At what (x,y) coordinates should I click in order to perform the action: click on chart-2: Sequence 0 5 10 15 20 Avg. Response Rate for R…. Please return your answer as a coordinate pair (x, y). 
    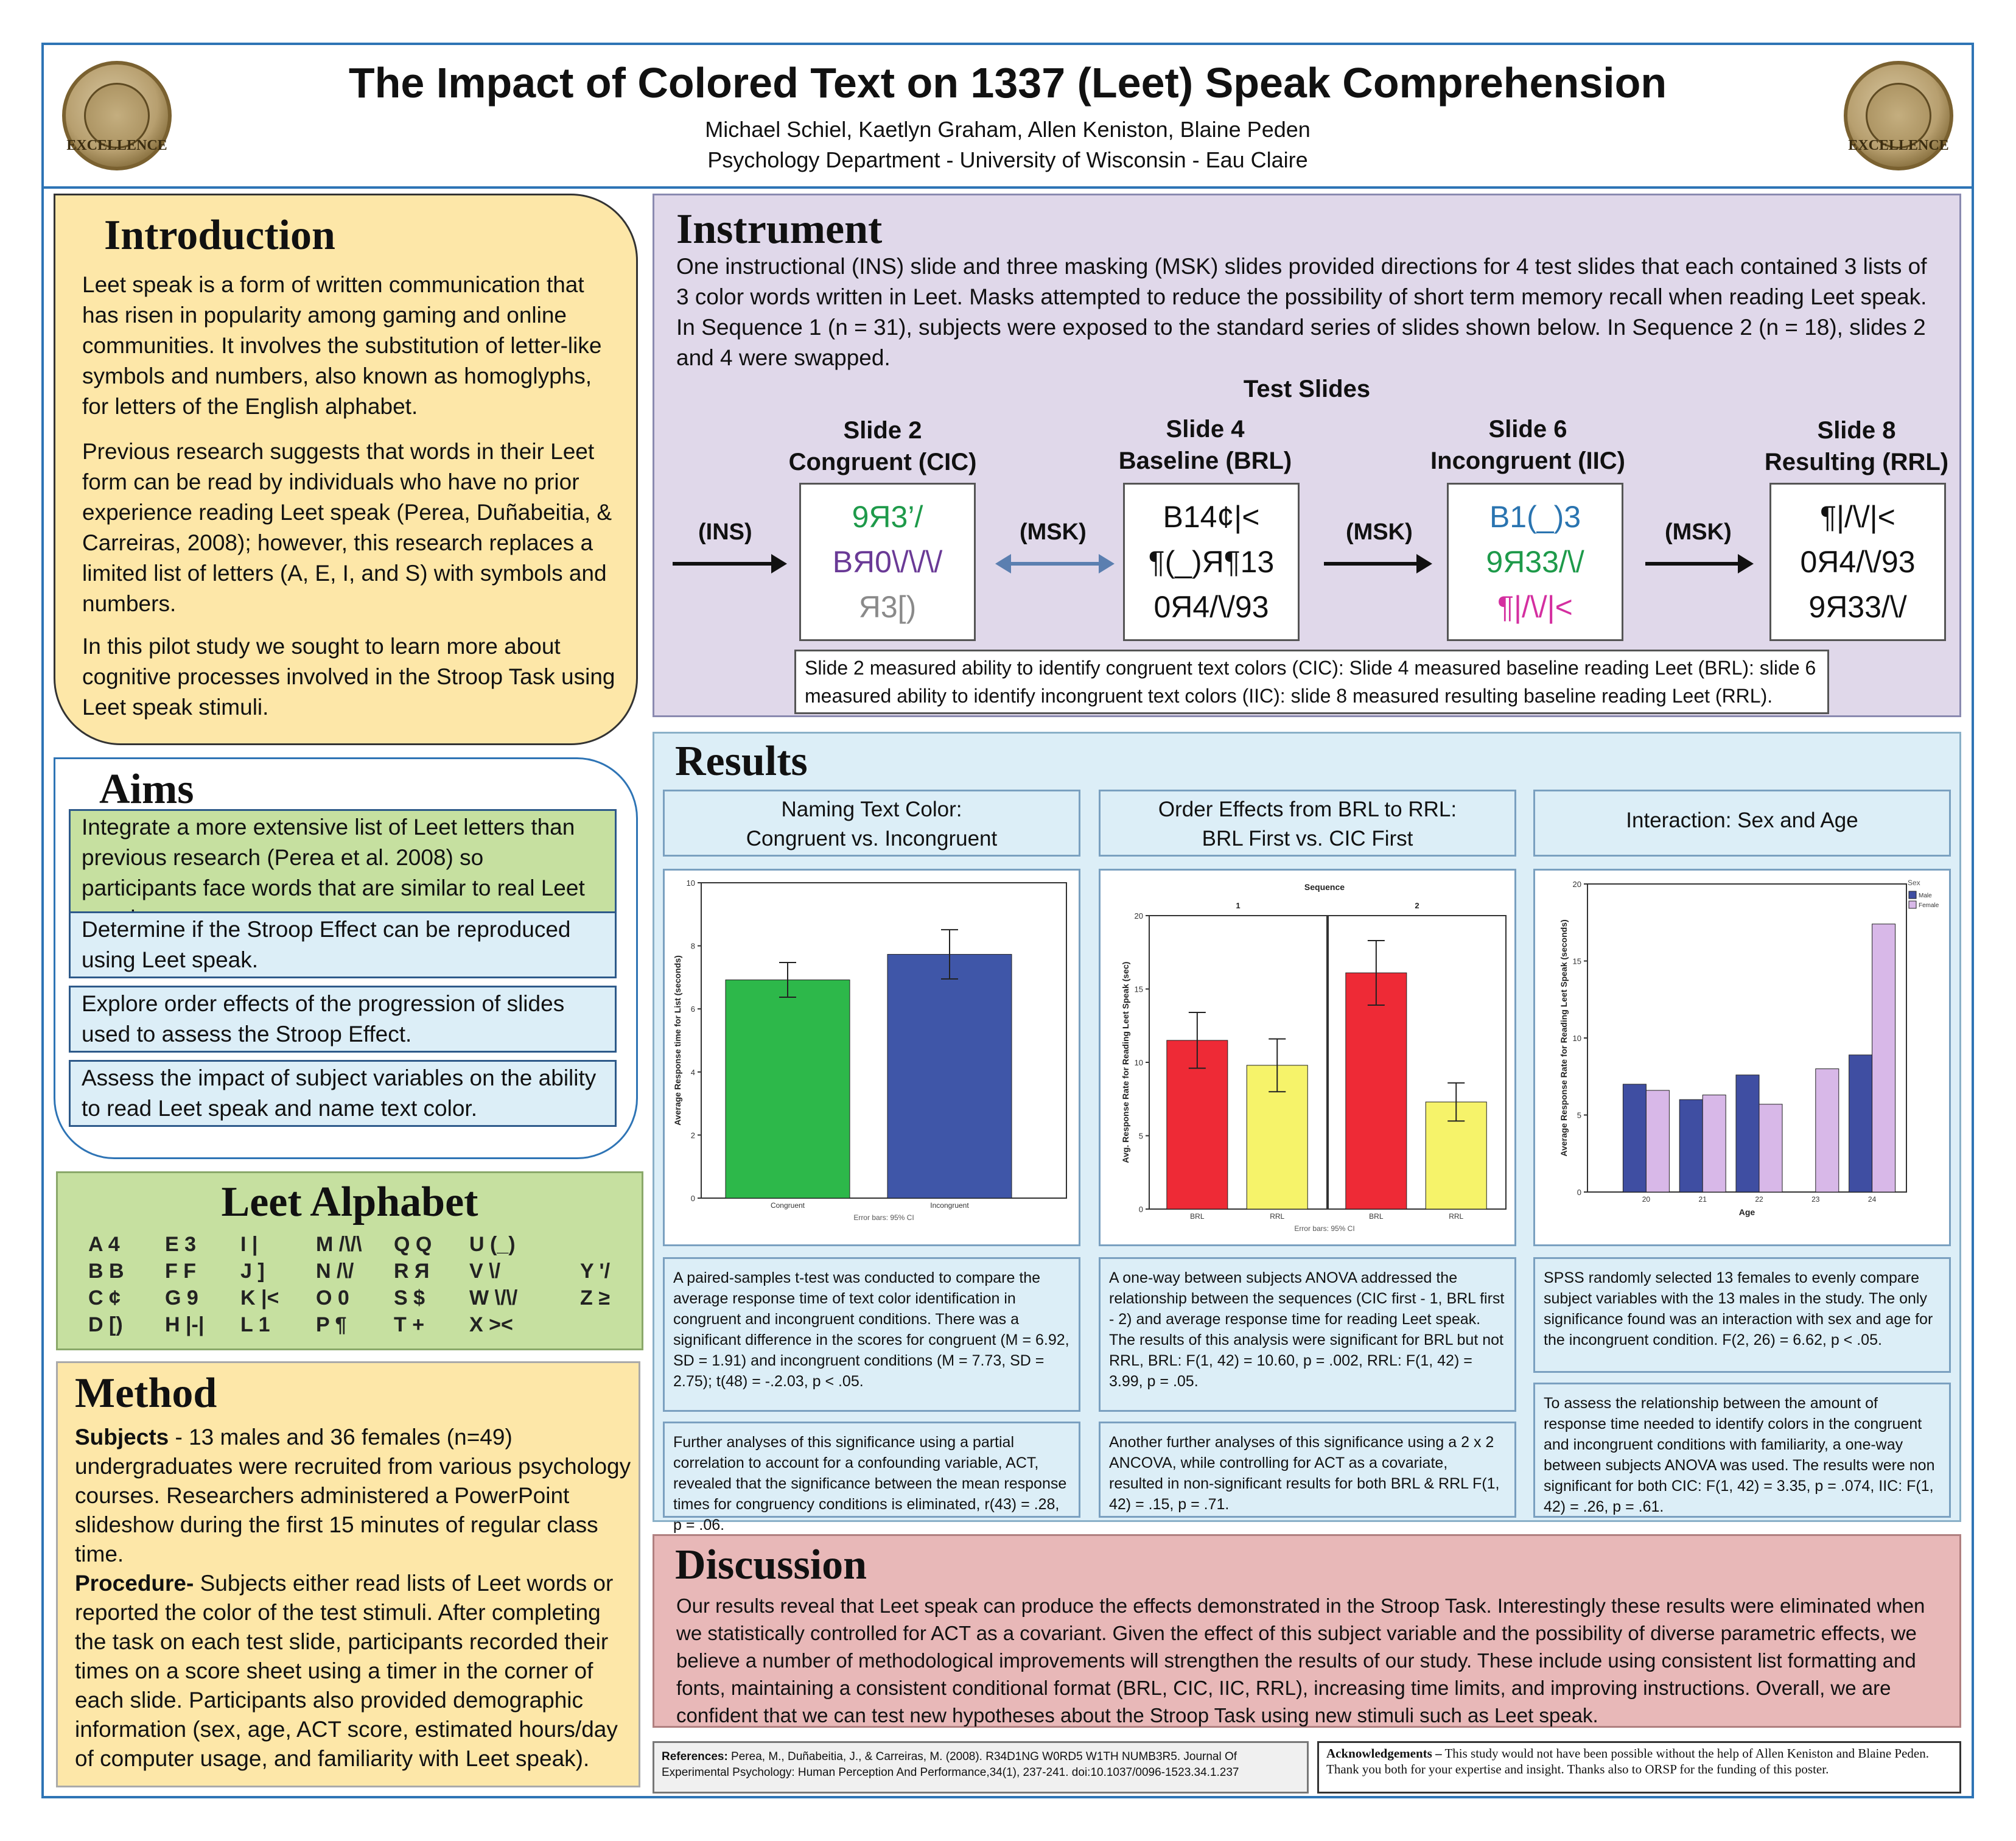
    Looking at the image, I should click on (1314, 1057).